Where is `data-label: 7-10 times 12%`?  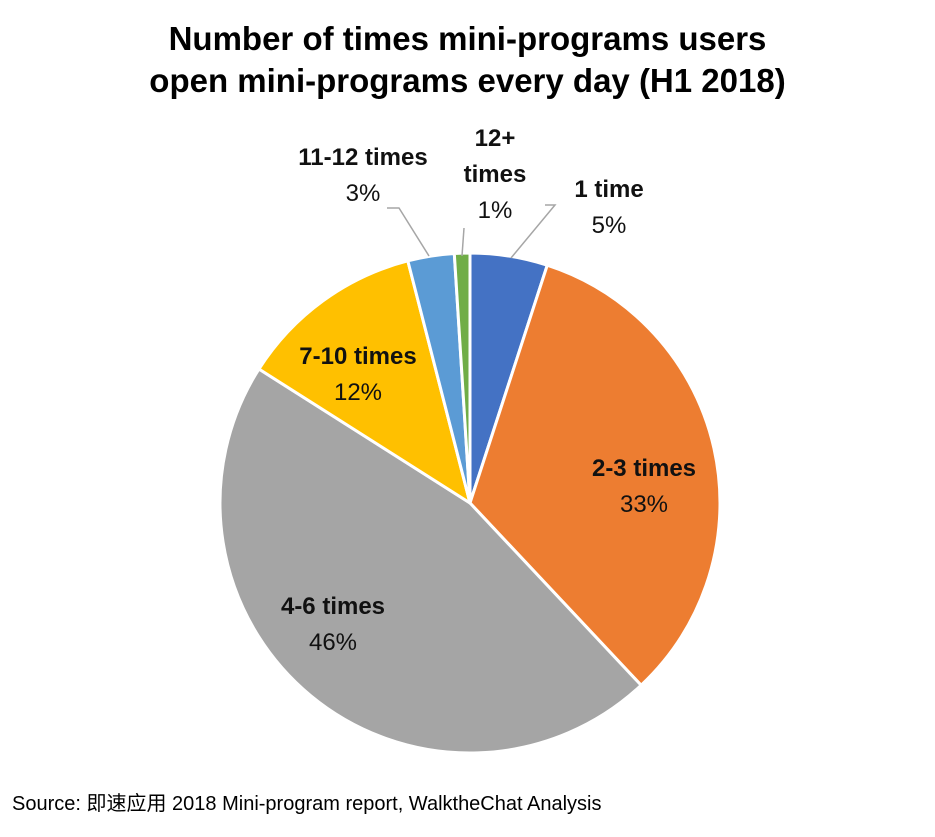 data-label: 7-10 times 12% is located at coordinates (357, 374).